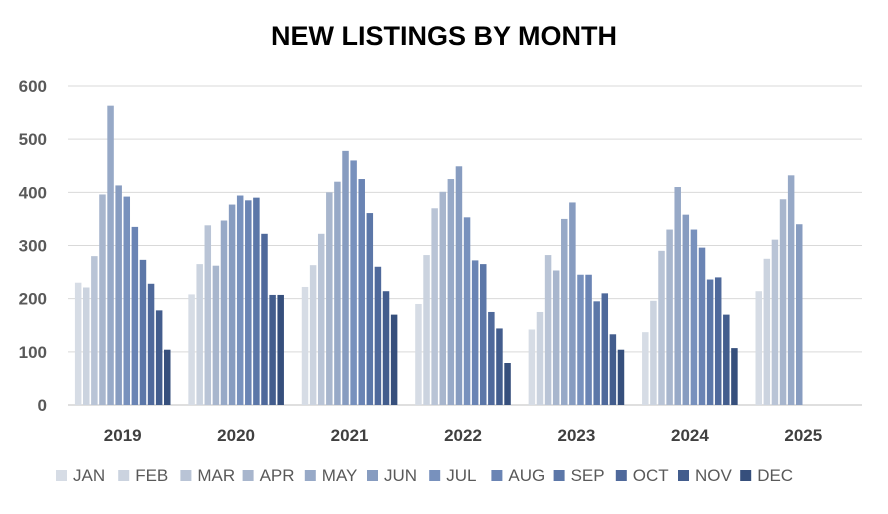 This screenshot has width=888, height=514. I want to click on bar-2021-feb, so click(313, 335).